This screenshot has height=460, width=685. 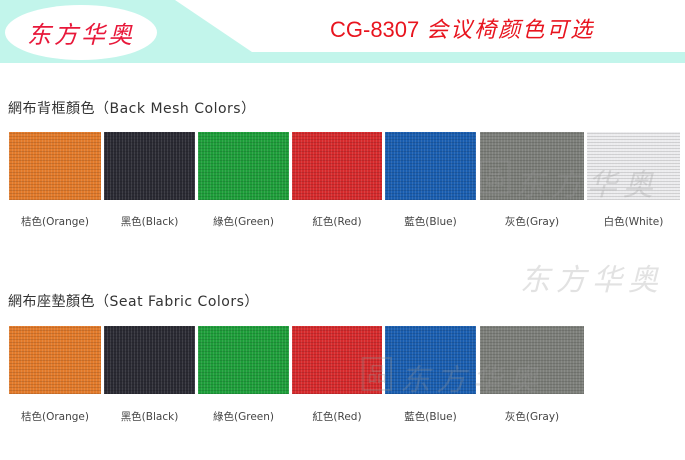 I want to click on logo-text: 东方华奥, so click(x=81, y=35).